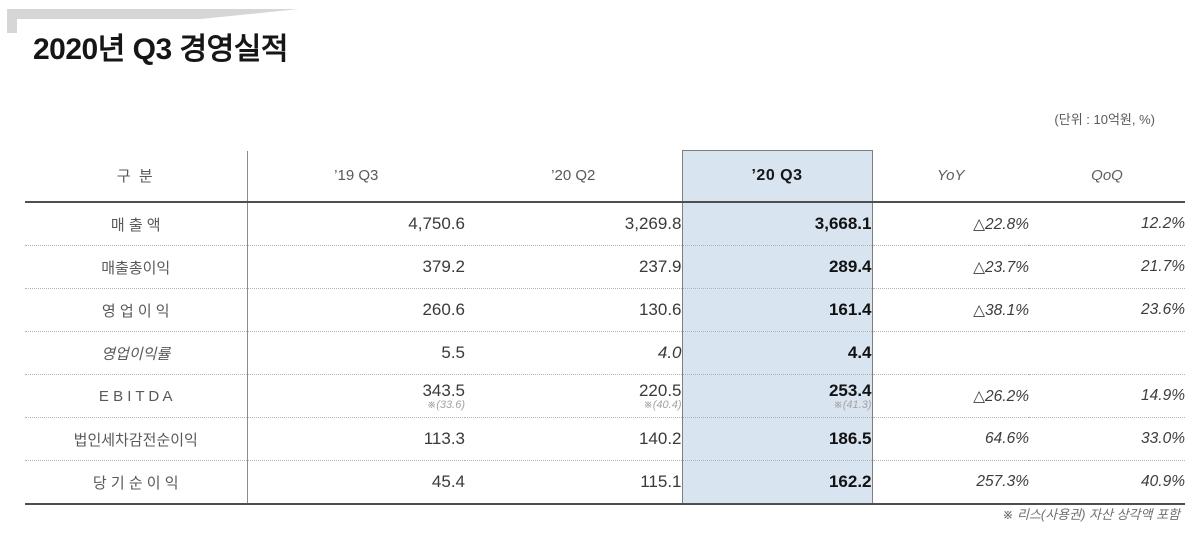  Describe the element at coordinates (950, 267) in the screenshot. I see `cell-gross-profit-yoy: △23.7%` at that location.